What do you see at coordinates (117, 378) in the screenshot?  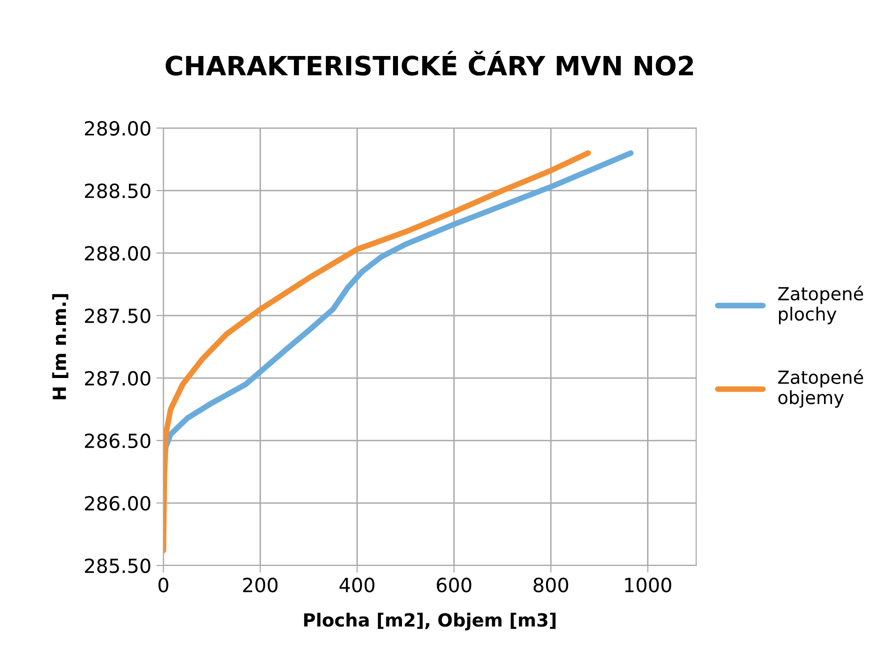 I see `y-tick-label: 287.00` at bounding box center [117, 378].